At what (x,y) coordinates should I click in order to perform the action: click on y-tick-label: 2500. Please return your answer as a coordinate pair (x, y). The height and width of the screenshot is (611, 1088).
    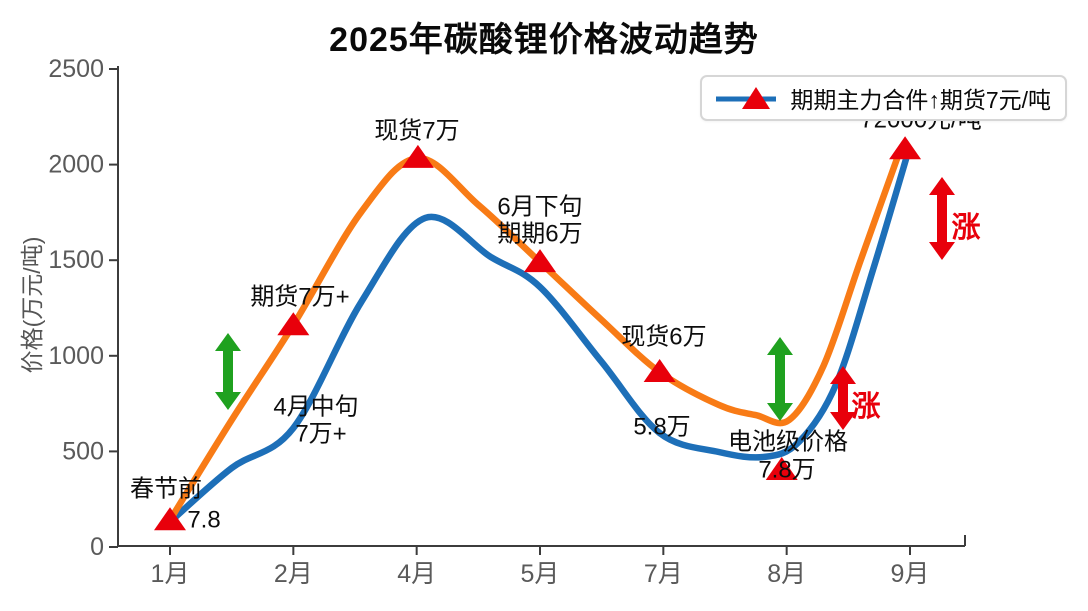
    Looking at the image, I should click on (76, 69).